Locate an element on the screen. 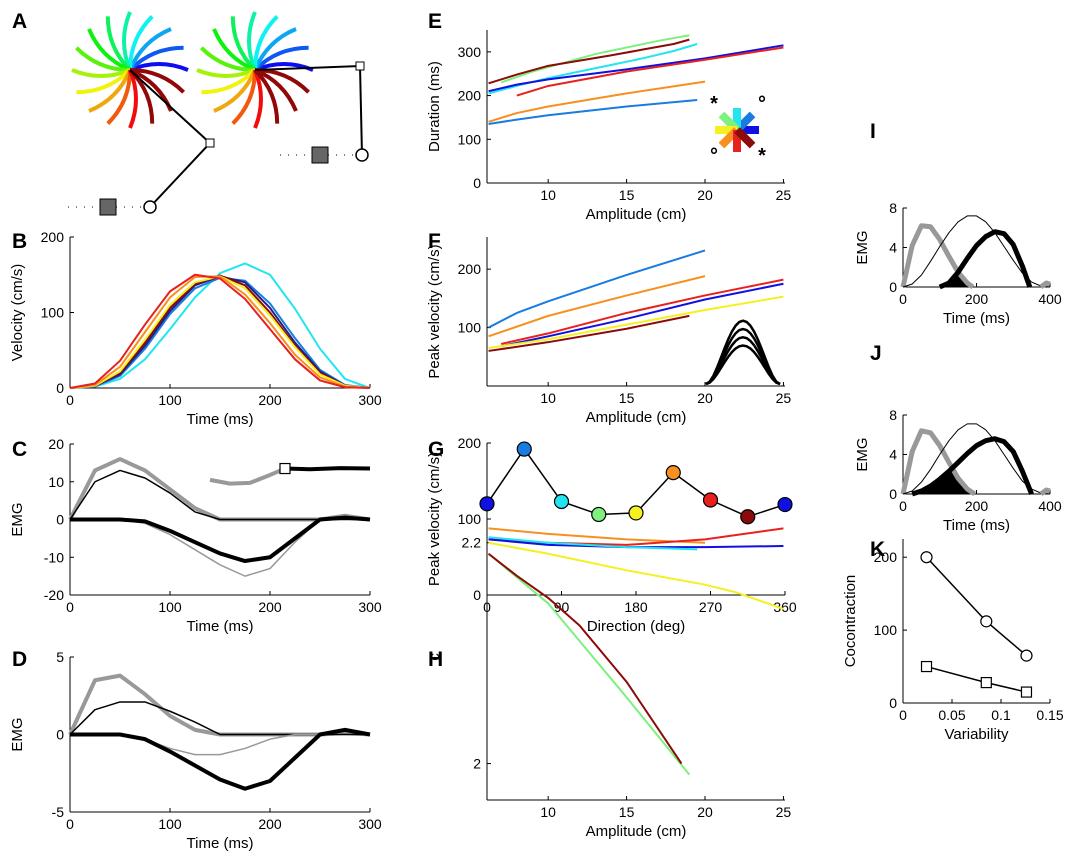 This screenshot has height=860, width=1069. panel-label: K is located at coordinates (877, 549).